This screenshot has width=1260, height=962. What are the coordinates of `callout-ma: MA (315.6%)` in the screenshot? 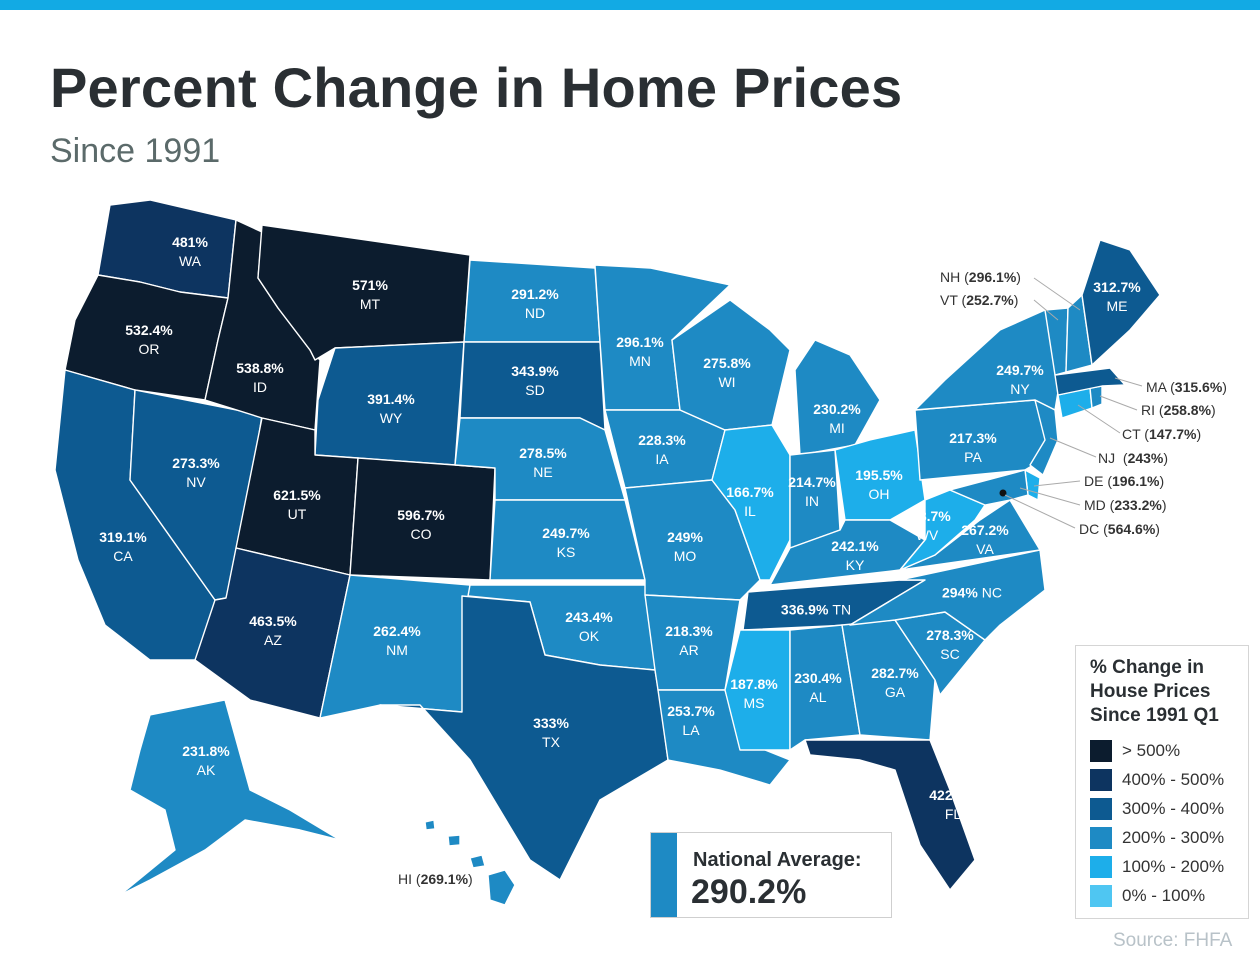 It's located at (1186, 387).